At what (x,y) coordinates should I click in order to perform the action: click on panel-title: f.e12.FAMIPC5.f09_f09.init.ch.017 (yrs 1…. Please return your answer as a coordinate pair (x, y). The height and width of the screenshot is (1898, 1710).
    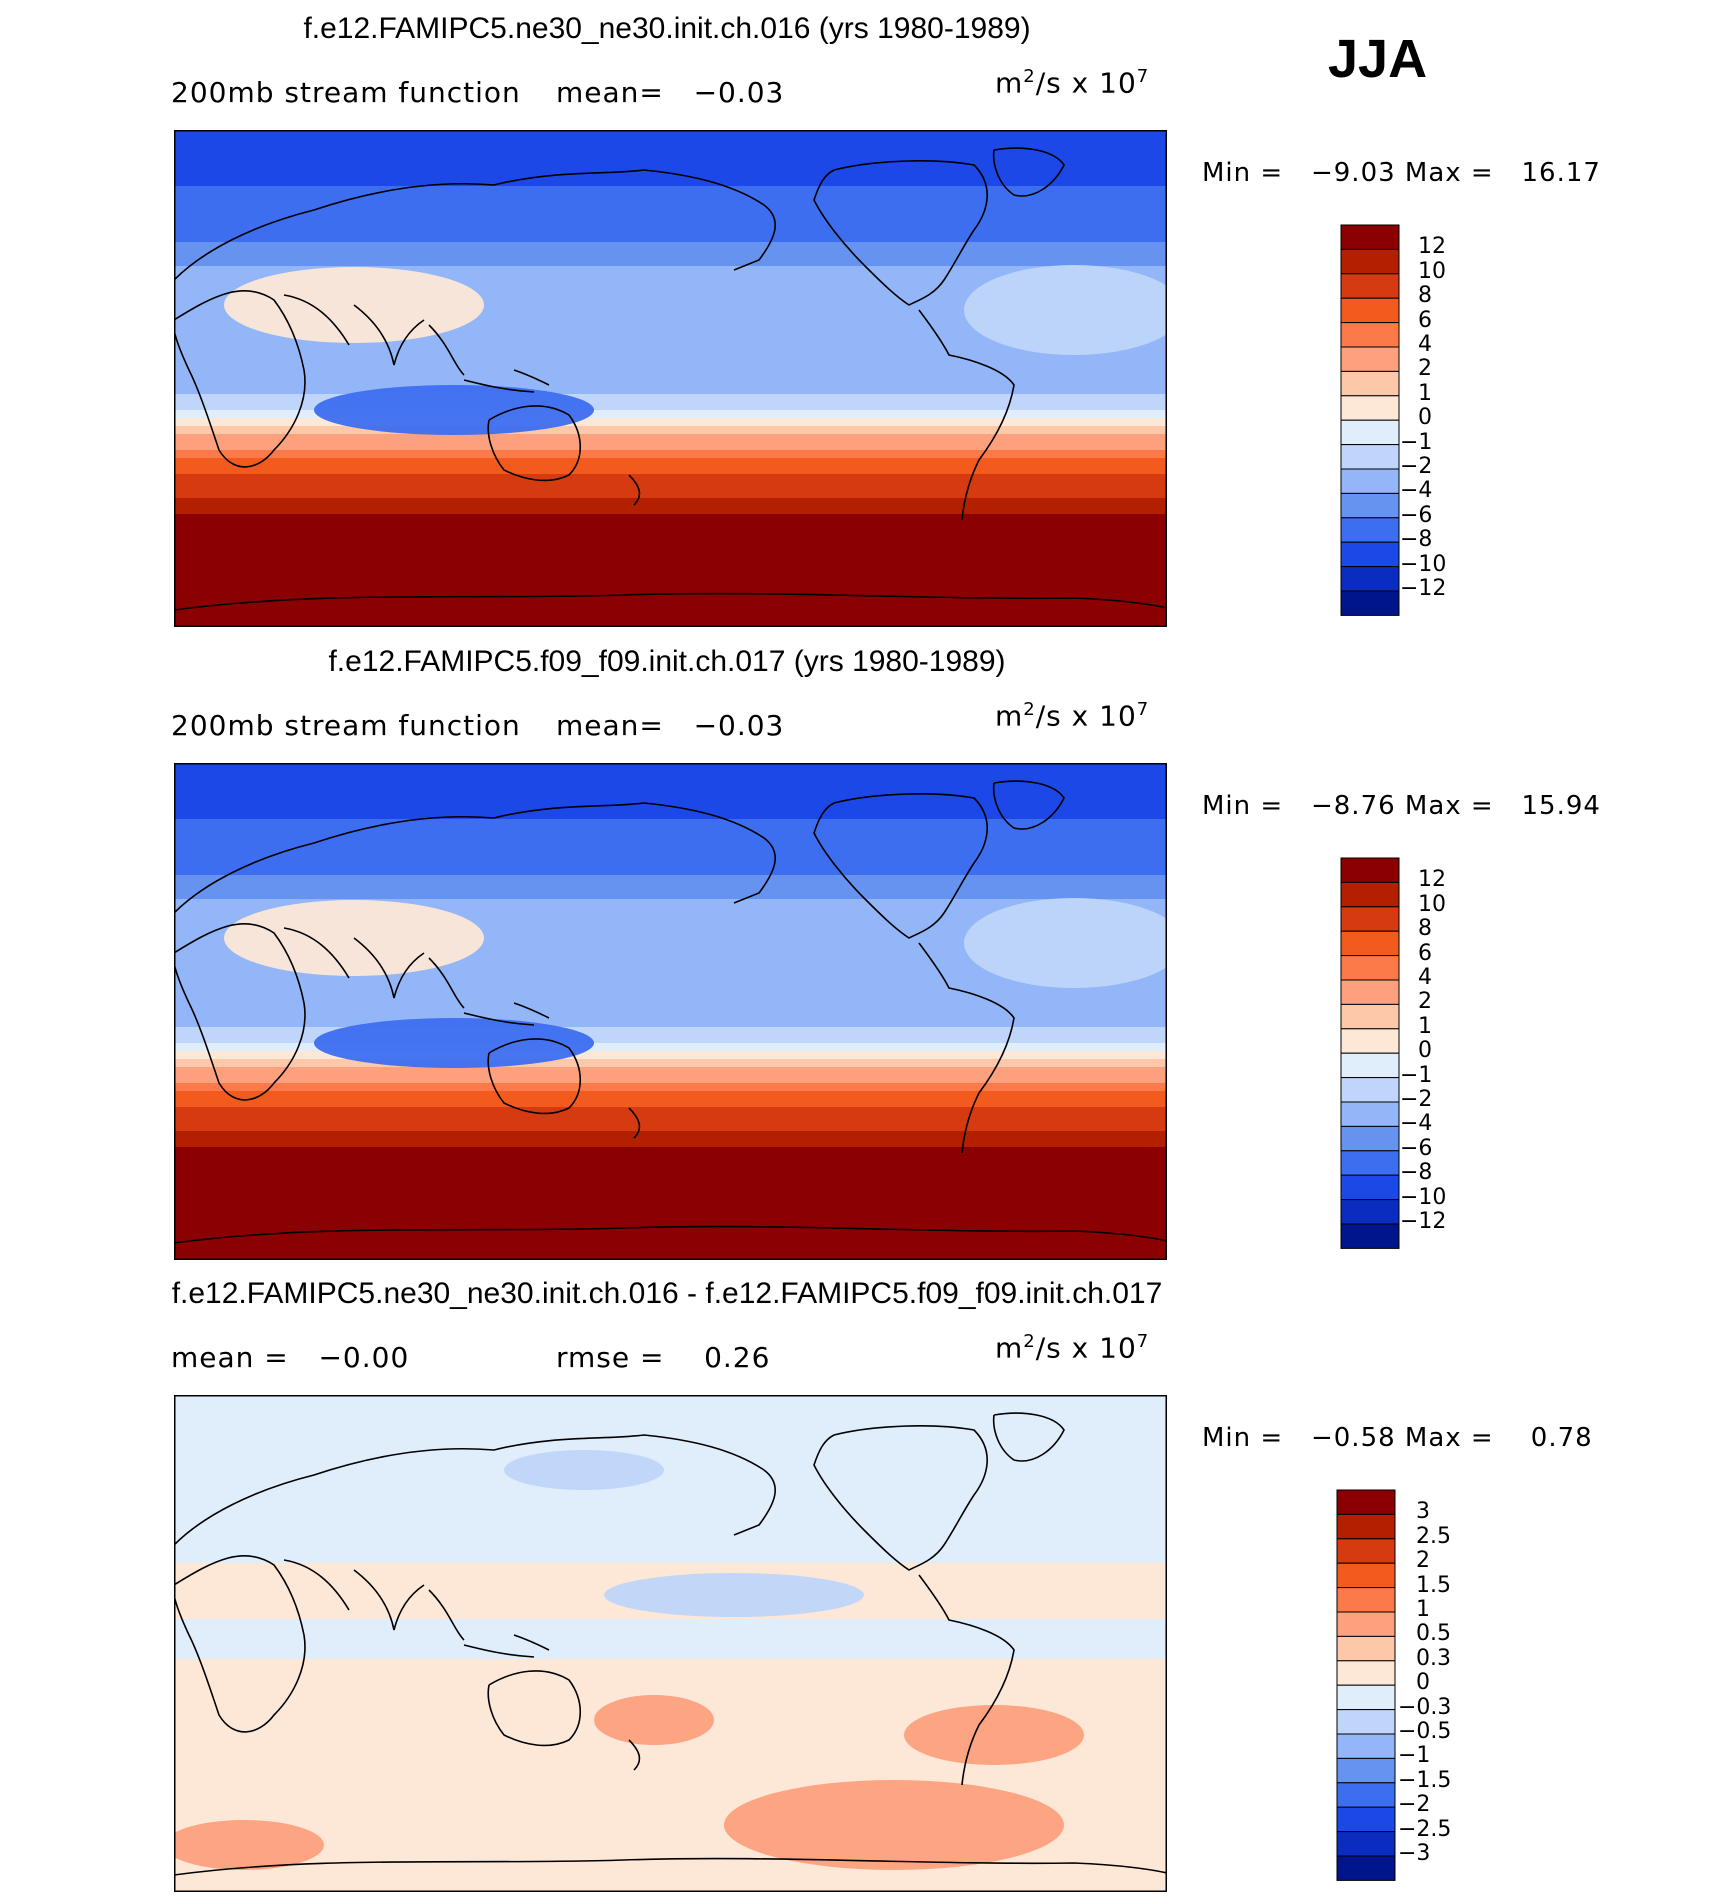
    Looking at the image, I should click on (667, 661).